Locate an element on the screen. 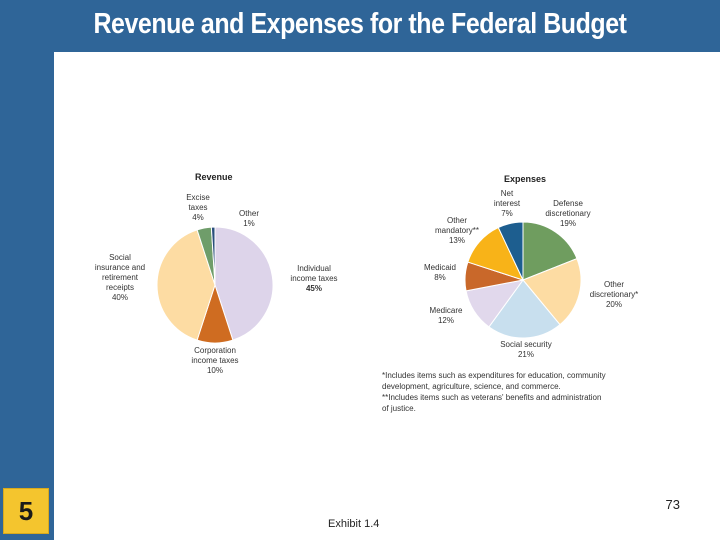 Image resolution: width=720 pixels, height=540 pixels. expenses-slice-social-security is located at coordinates (524, 309).